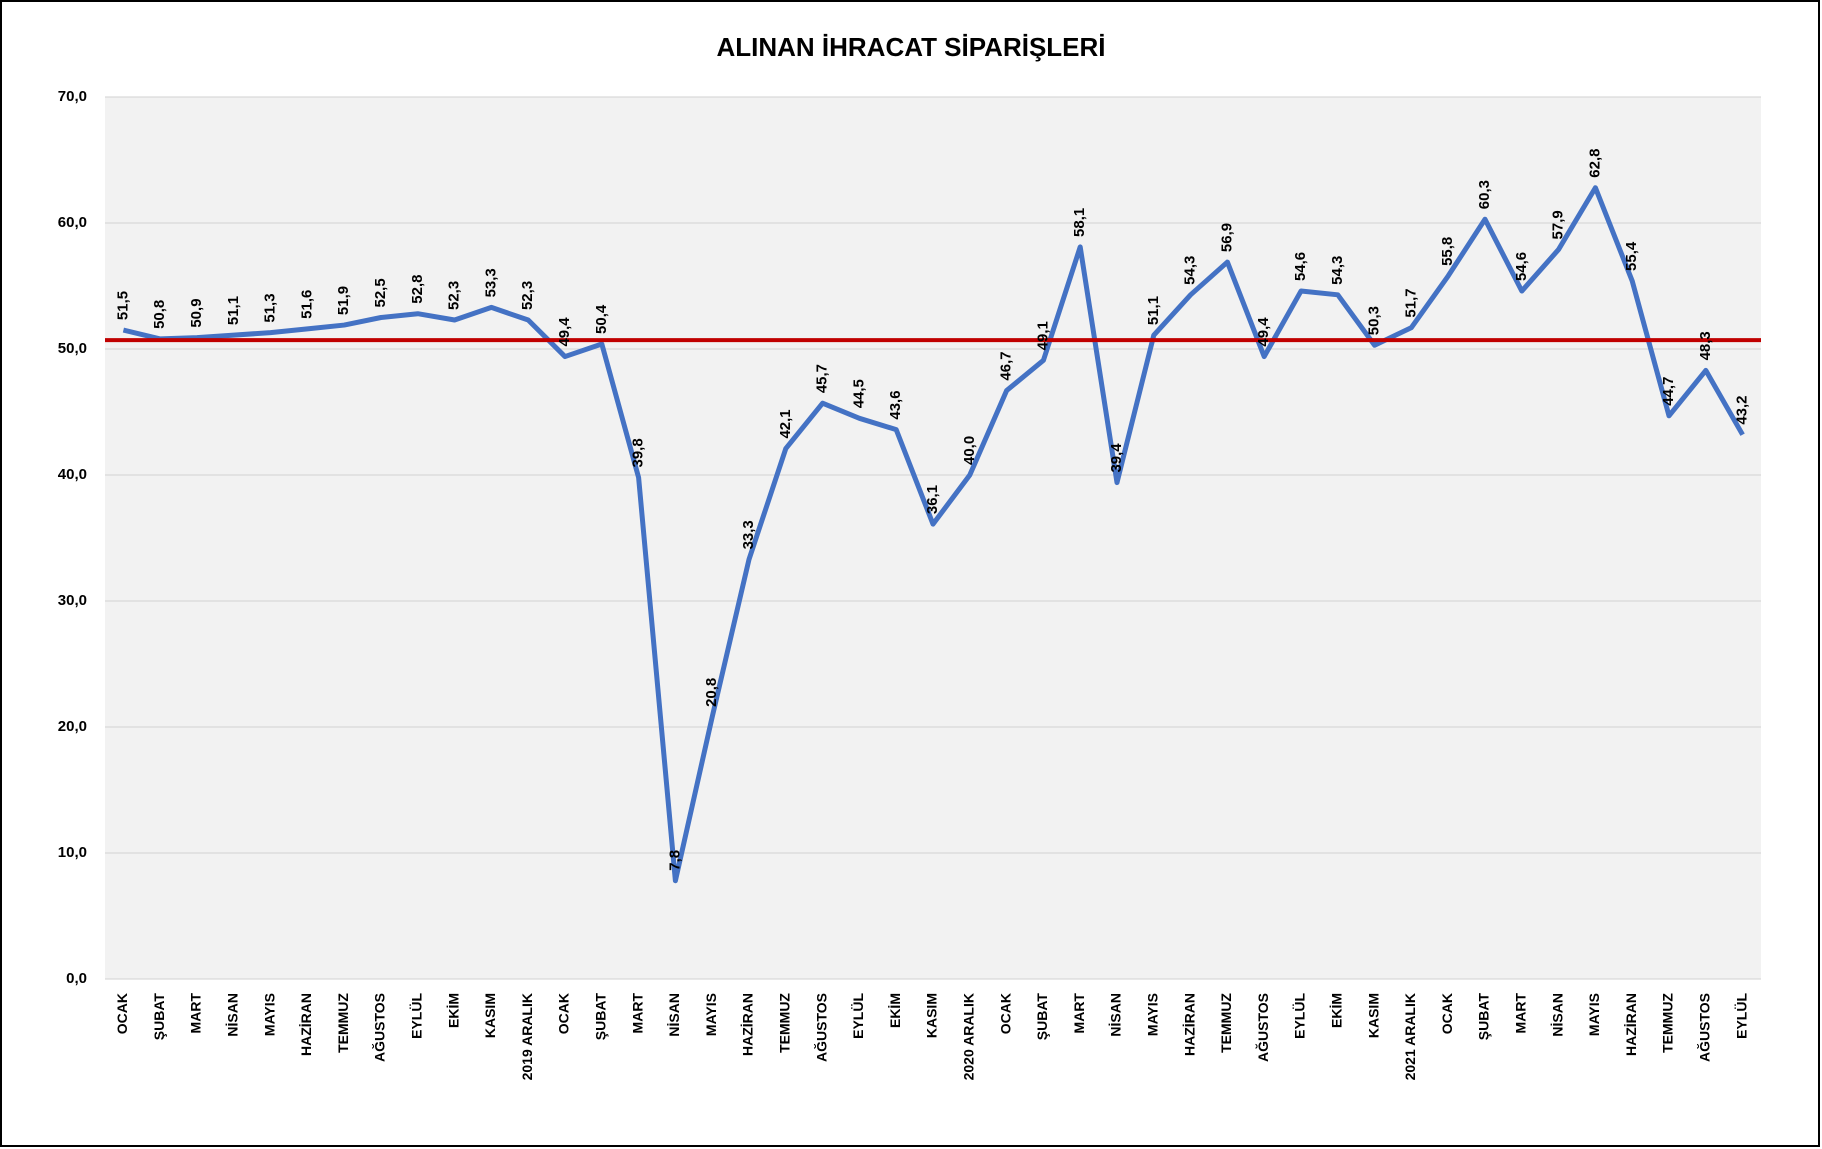 The image size is (1822, 1149). Describe the element at coordinates (527, 1036) in the screenshot. I see `x-tick-label: 2019 ARALIK` at that location.